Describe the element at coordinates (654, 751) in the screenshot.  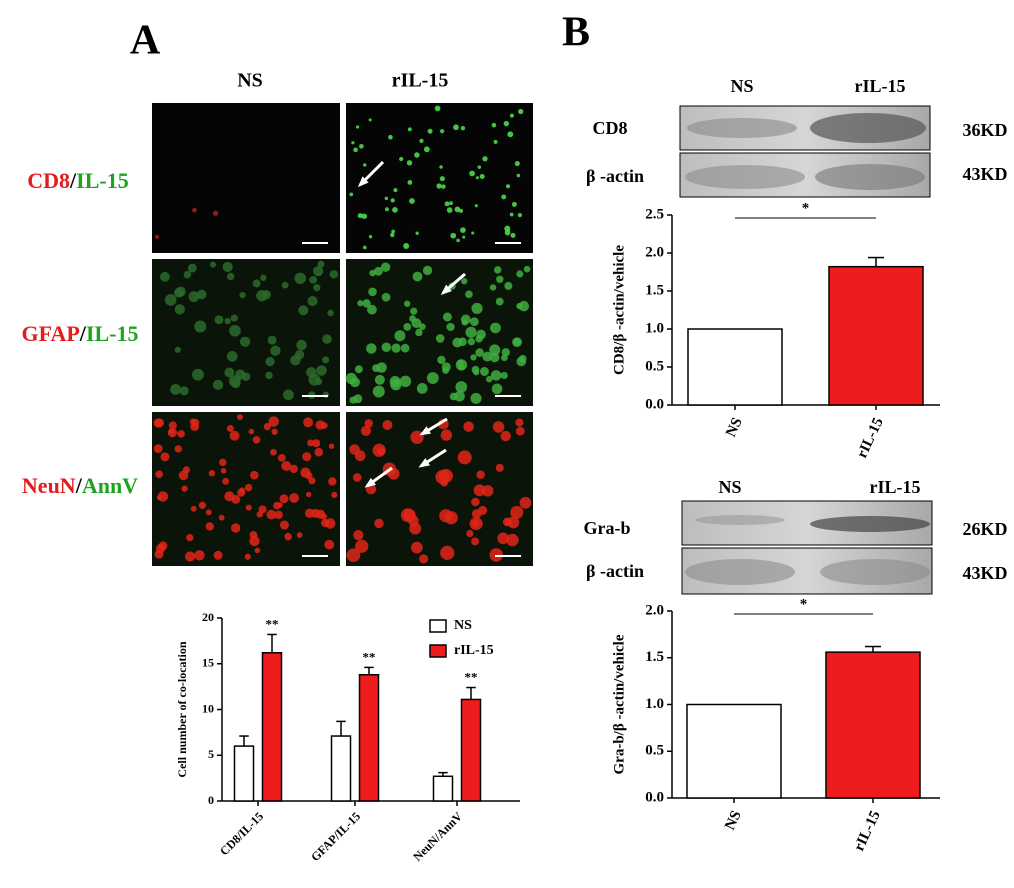
I see `y-tick-label: 0.5` at that location.